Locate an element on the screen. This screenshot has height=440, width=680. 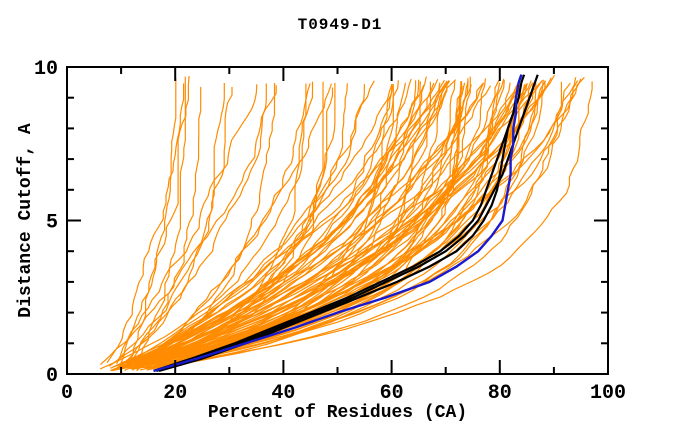
x-tick-label: 80 is located at coordinates (500, 393).